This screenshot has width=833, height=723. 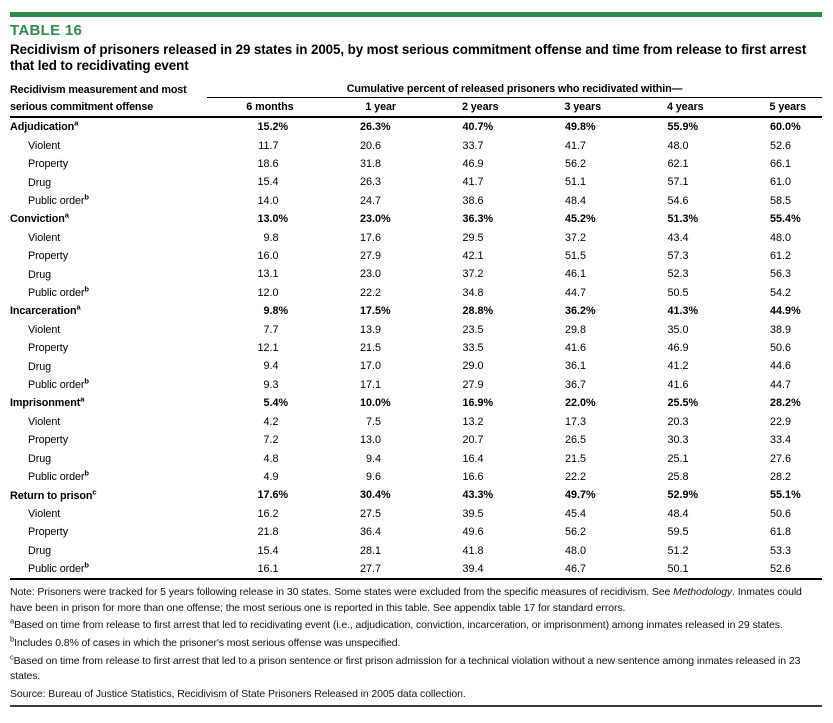 What do you see at coordinates (771, 385) in the screenshot?
I see `value-cell: 44.7` at bounding box center [771, 385].